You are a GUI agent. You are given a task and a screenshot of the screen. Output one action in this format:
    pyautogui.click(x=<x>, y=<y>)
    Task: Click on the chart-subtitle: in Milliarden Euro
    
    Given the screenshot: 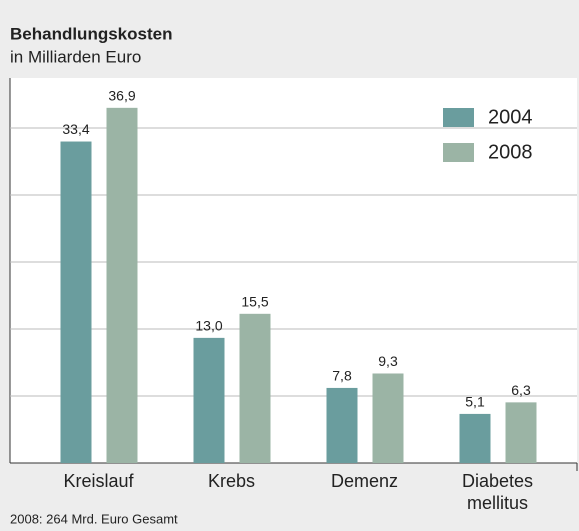 What is the action you would take?
    pyautogui.click(x=75, y=56)
    